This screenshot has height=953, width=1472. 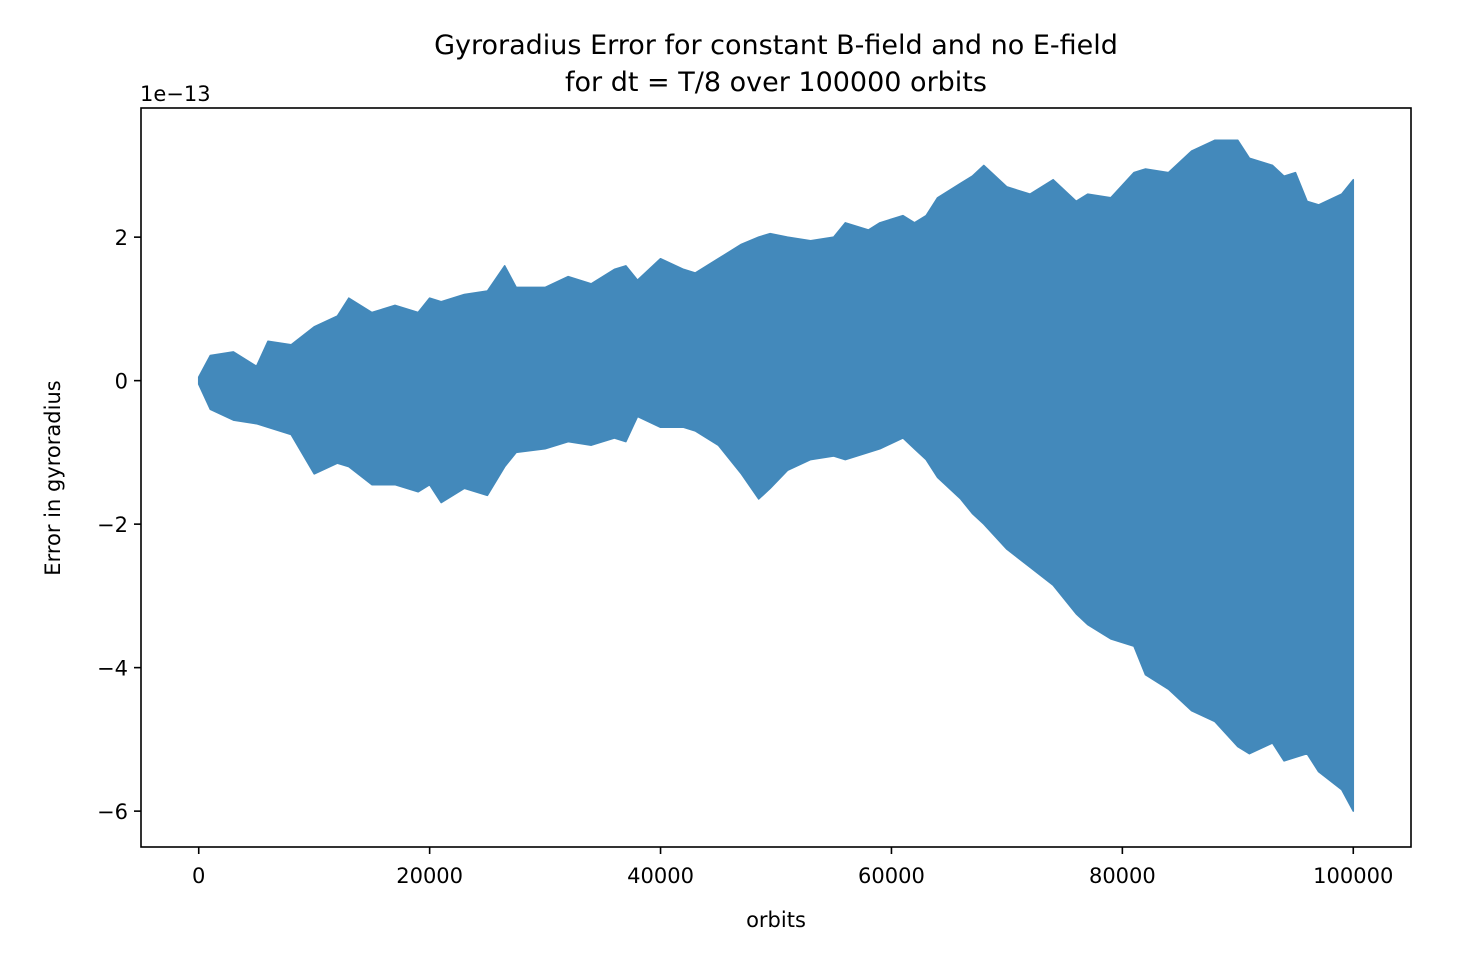 I want to click on x-tick-label: 40000, so click(x=660, y=876).